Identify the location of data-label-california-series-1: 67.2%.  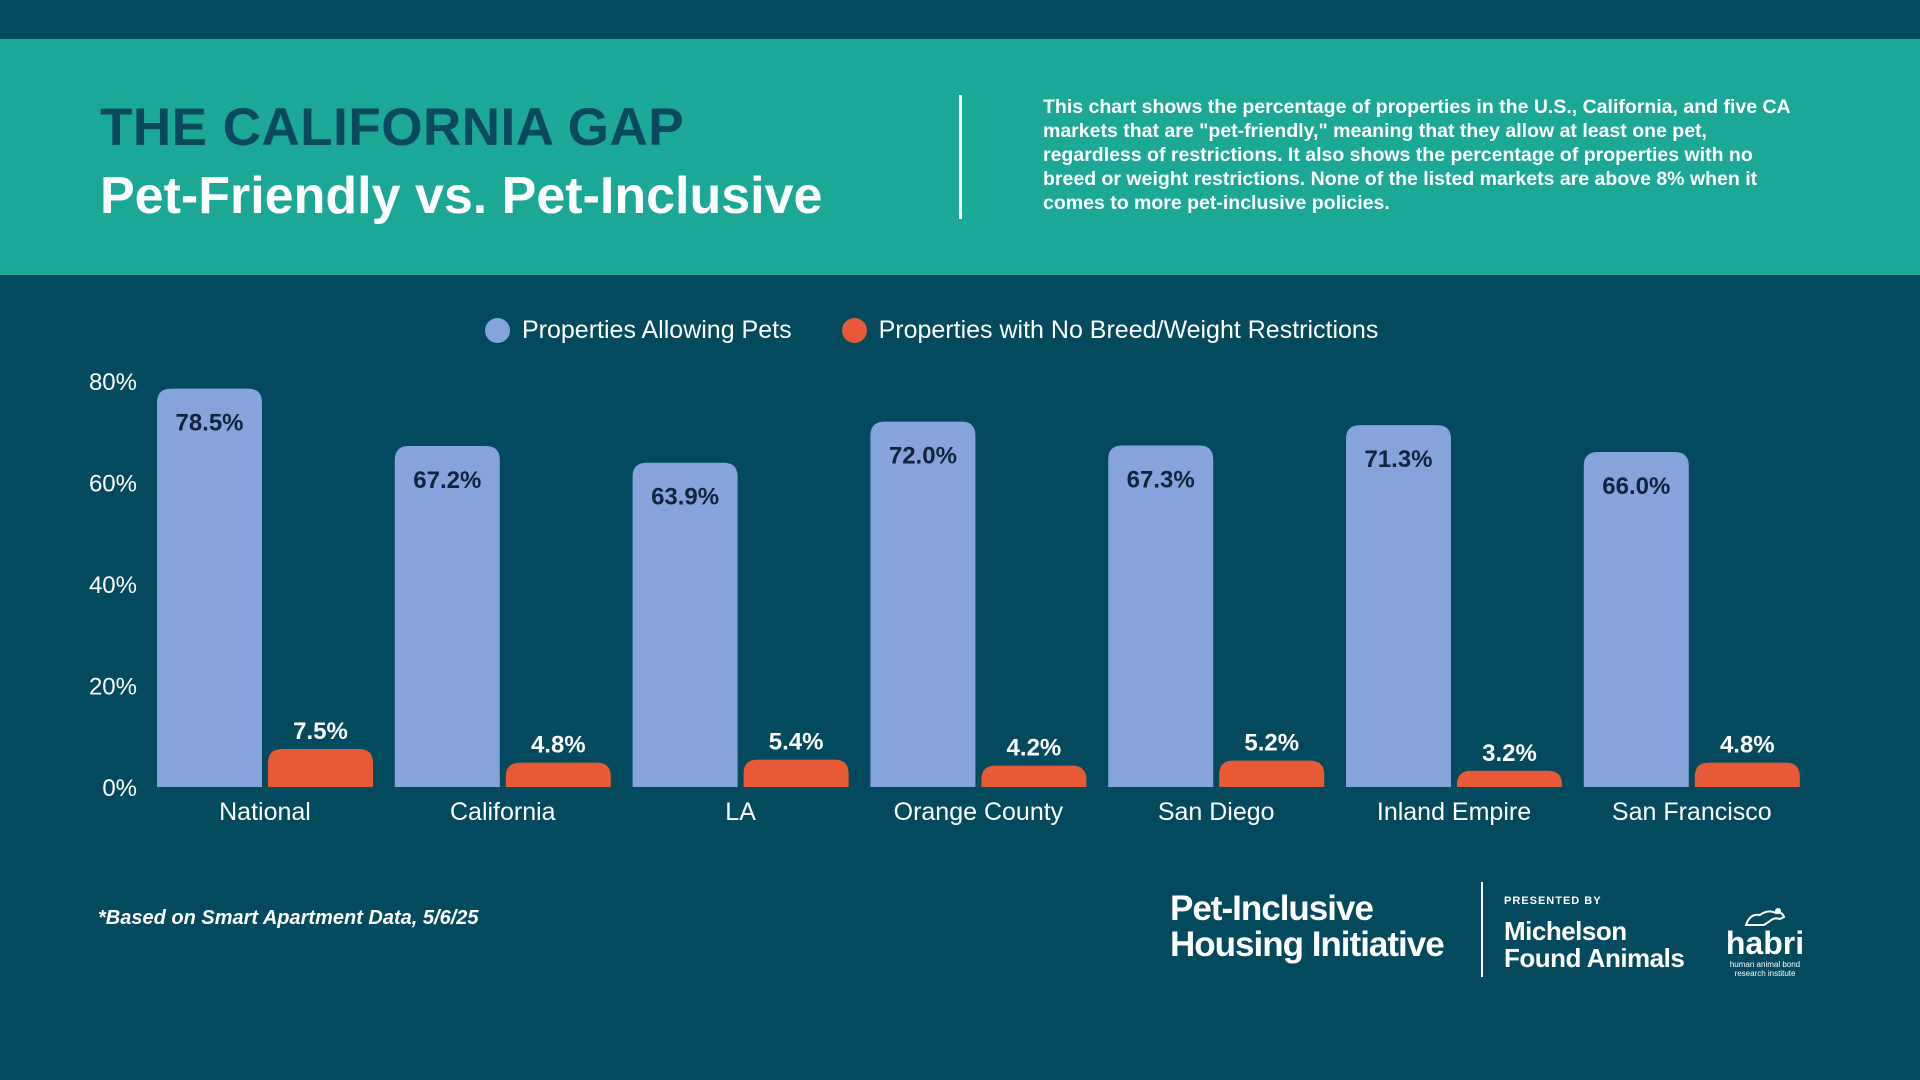
(447, 480).